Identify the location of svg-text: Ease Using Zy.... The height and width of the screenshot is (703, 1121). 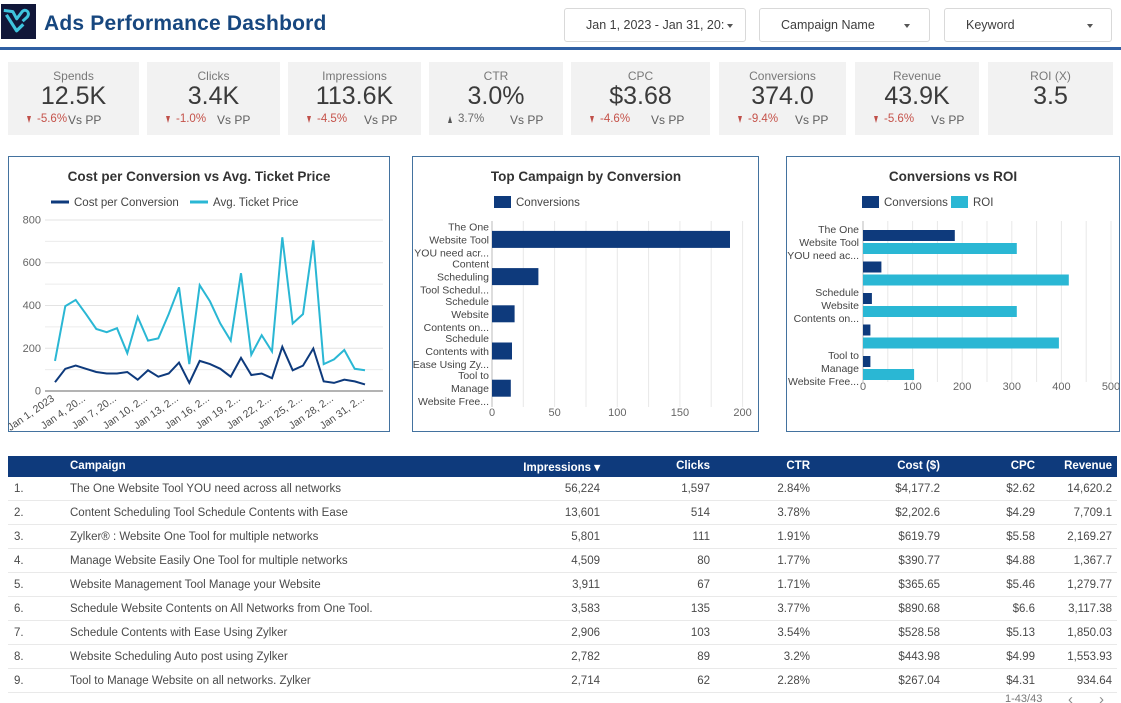
(451, 365).